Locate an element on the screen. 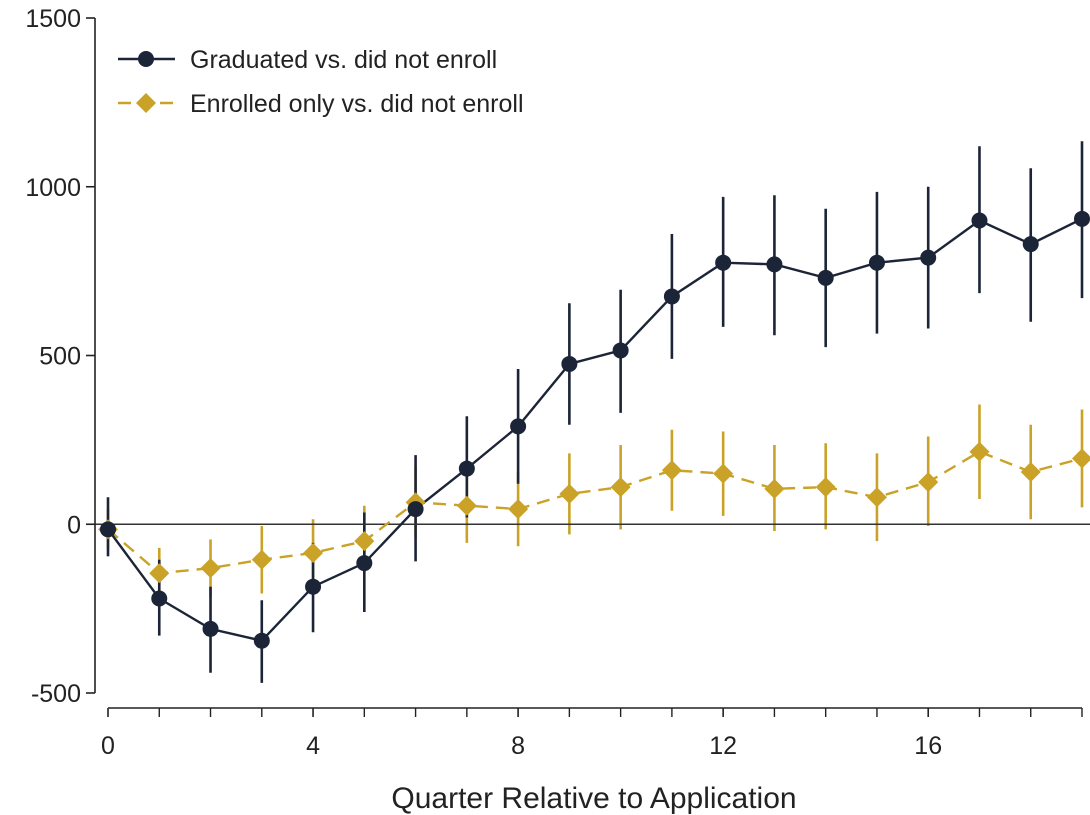 The width and height of the screenshot is (1090, 815). y-tick-label: 0 is located at coordinates (74, 525).